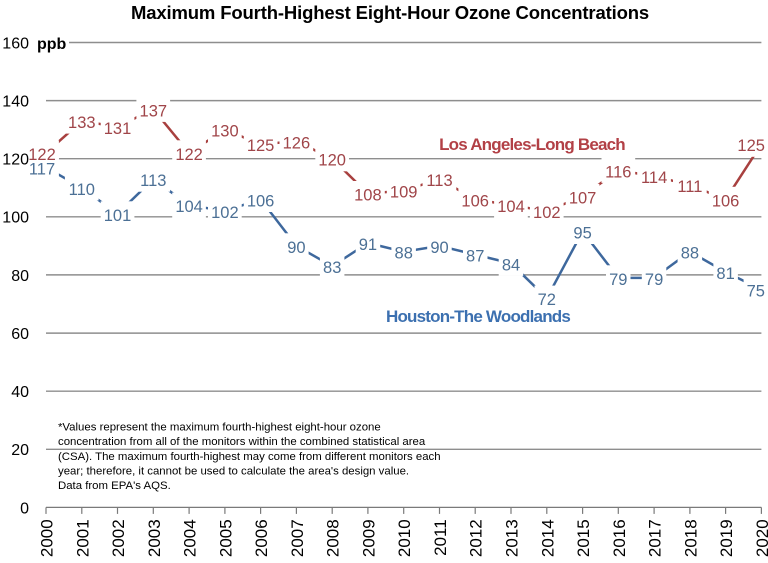  Describe the element at coordinates (42, 169) in the screenshot. I see `svg-text: 117` at that location.